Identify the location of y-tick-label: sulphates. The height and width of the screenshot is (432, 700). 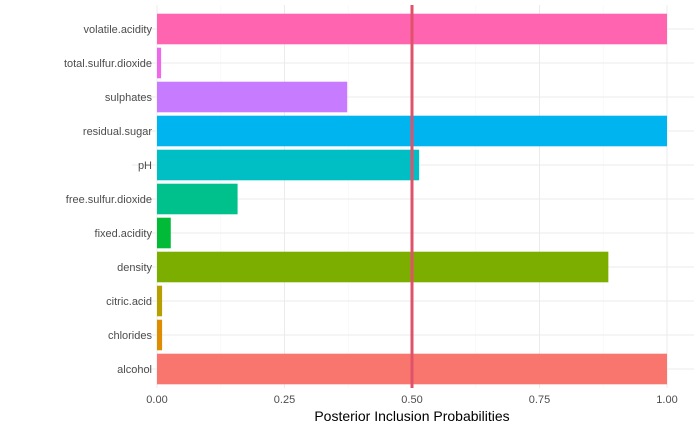
(129, 98).